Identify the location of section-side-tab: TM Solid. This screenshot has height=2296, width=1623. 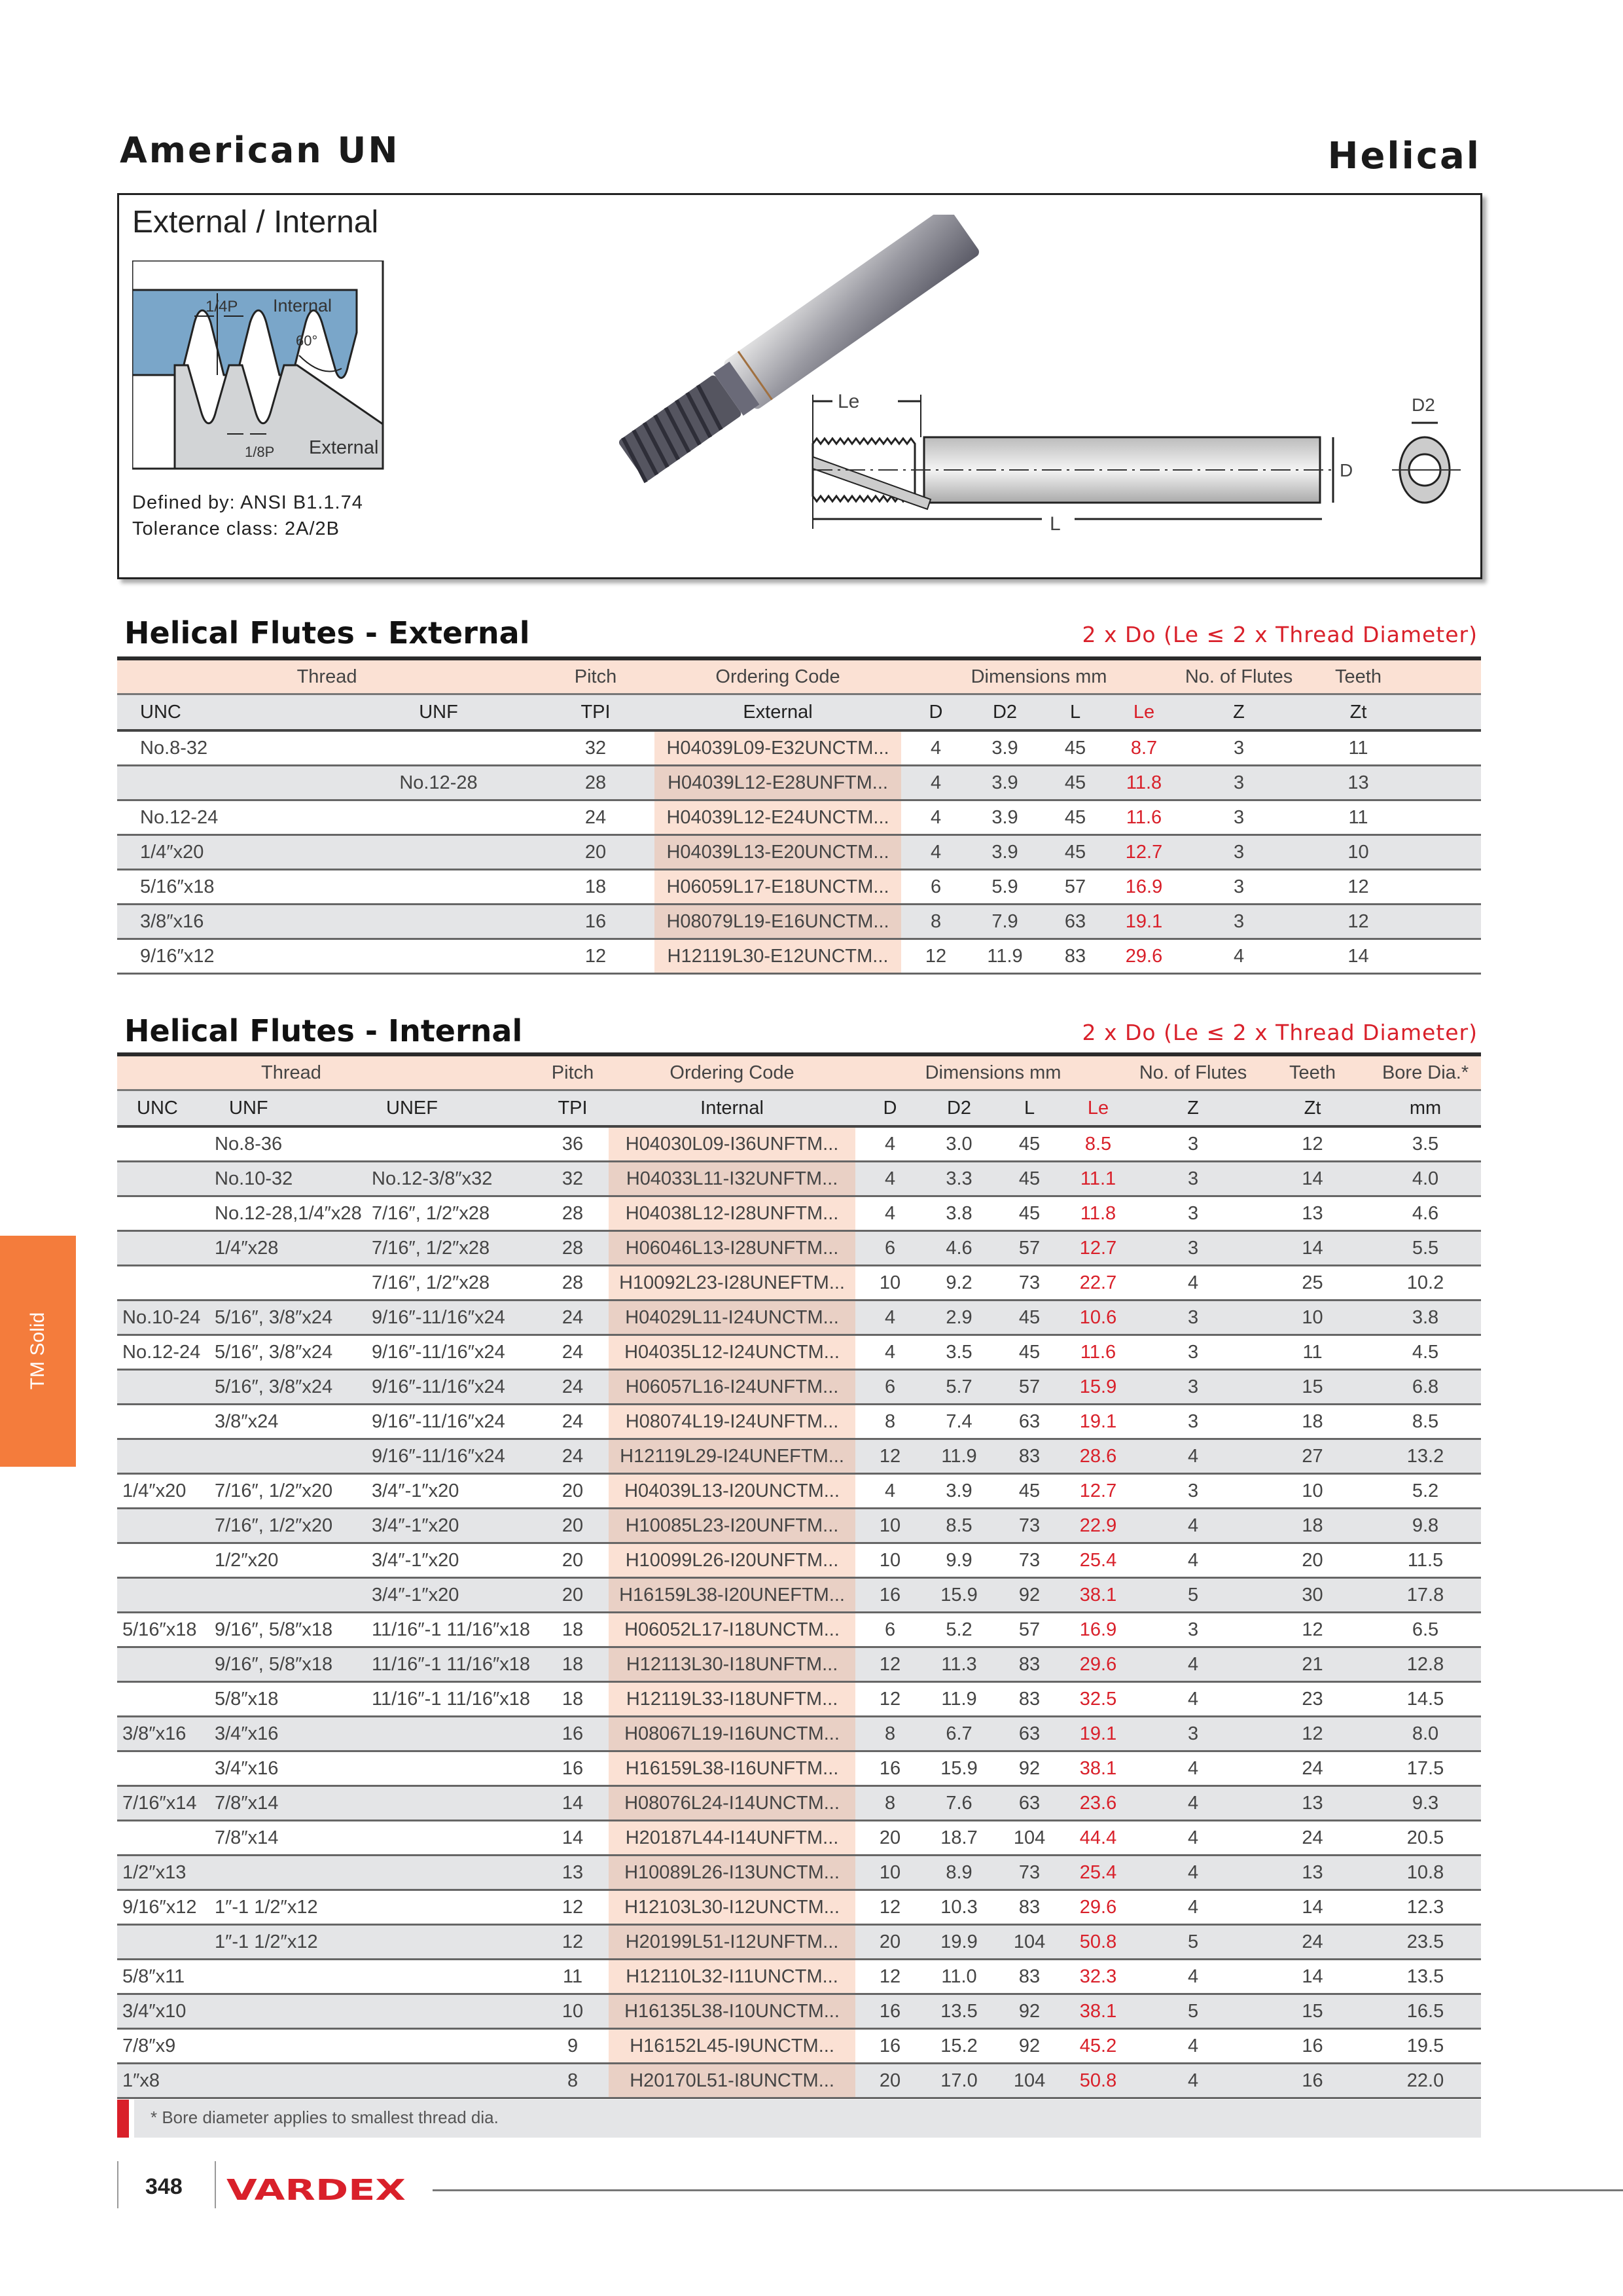
(38, 1351).